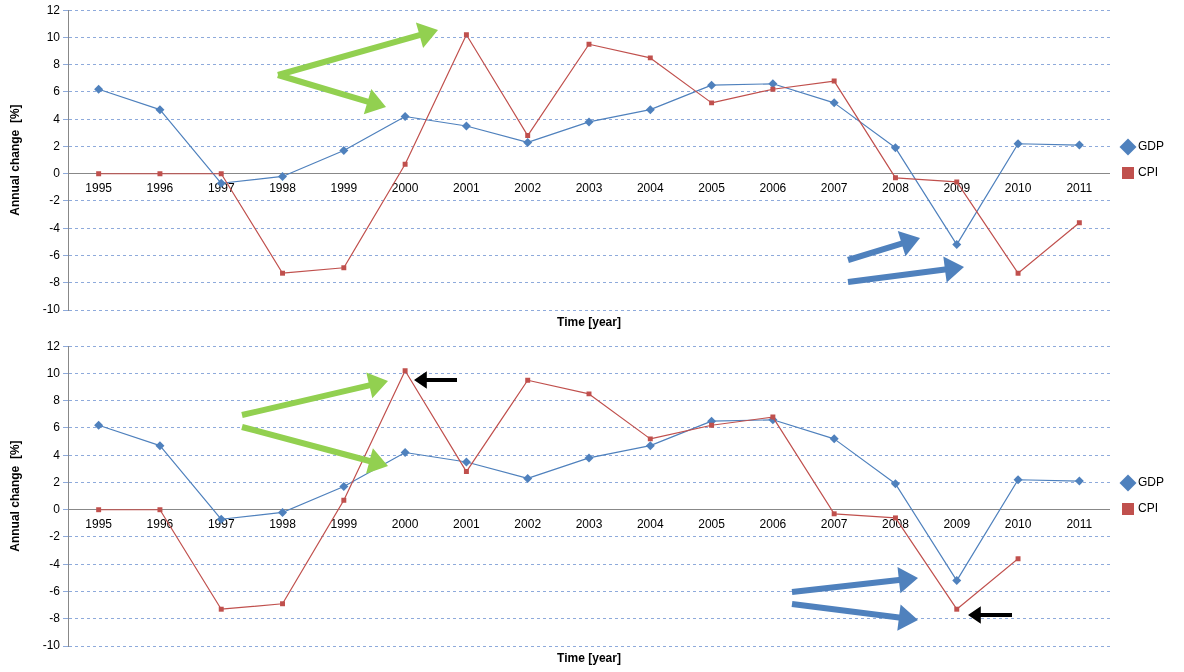 Image resolution: width=1184 pixels, height=672 pixels. Describe the element at coordinates (957, 524) in the screenshot. I see `x-tick-label: 2009` at that location.